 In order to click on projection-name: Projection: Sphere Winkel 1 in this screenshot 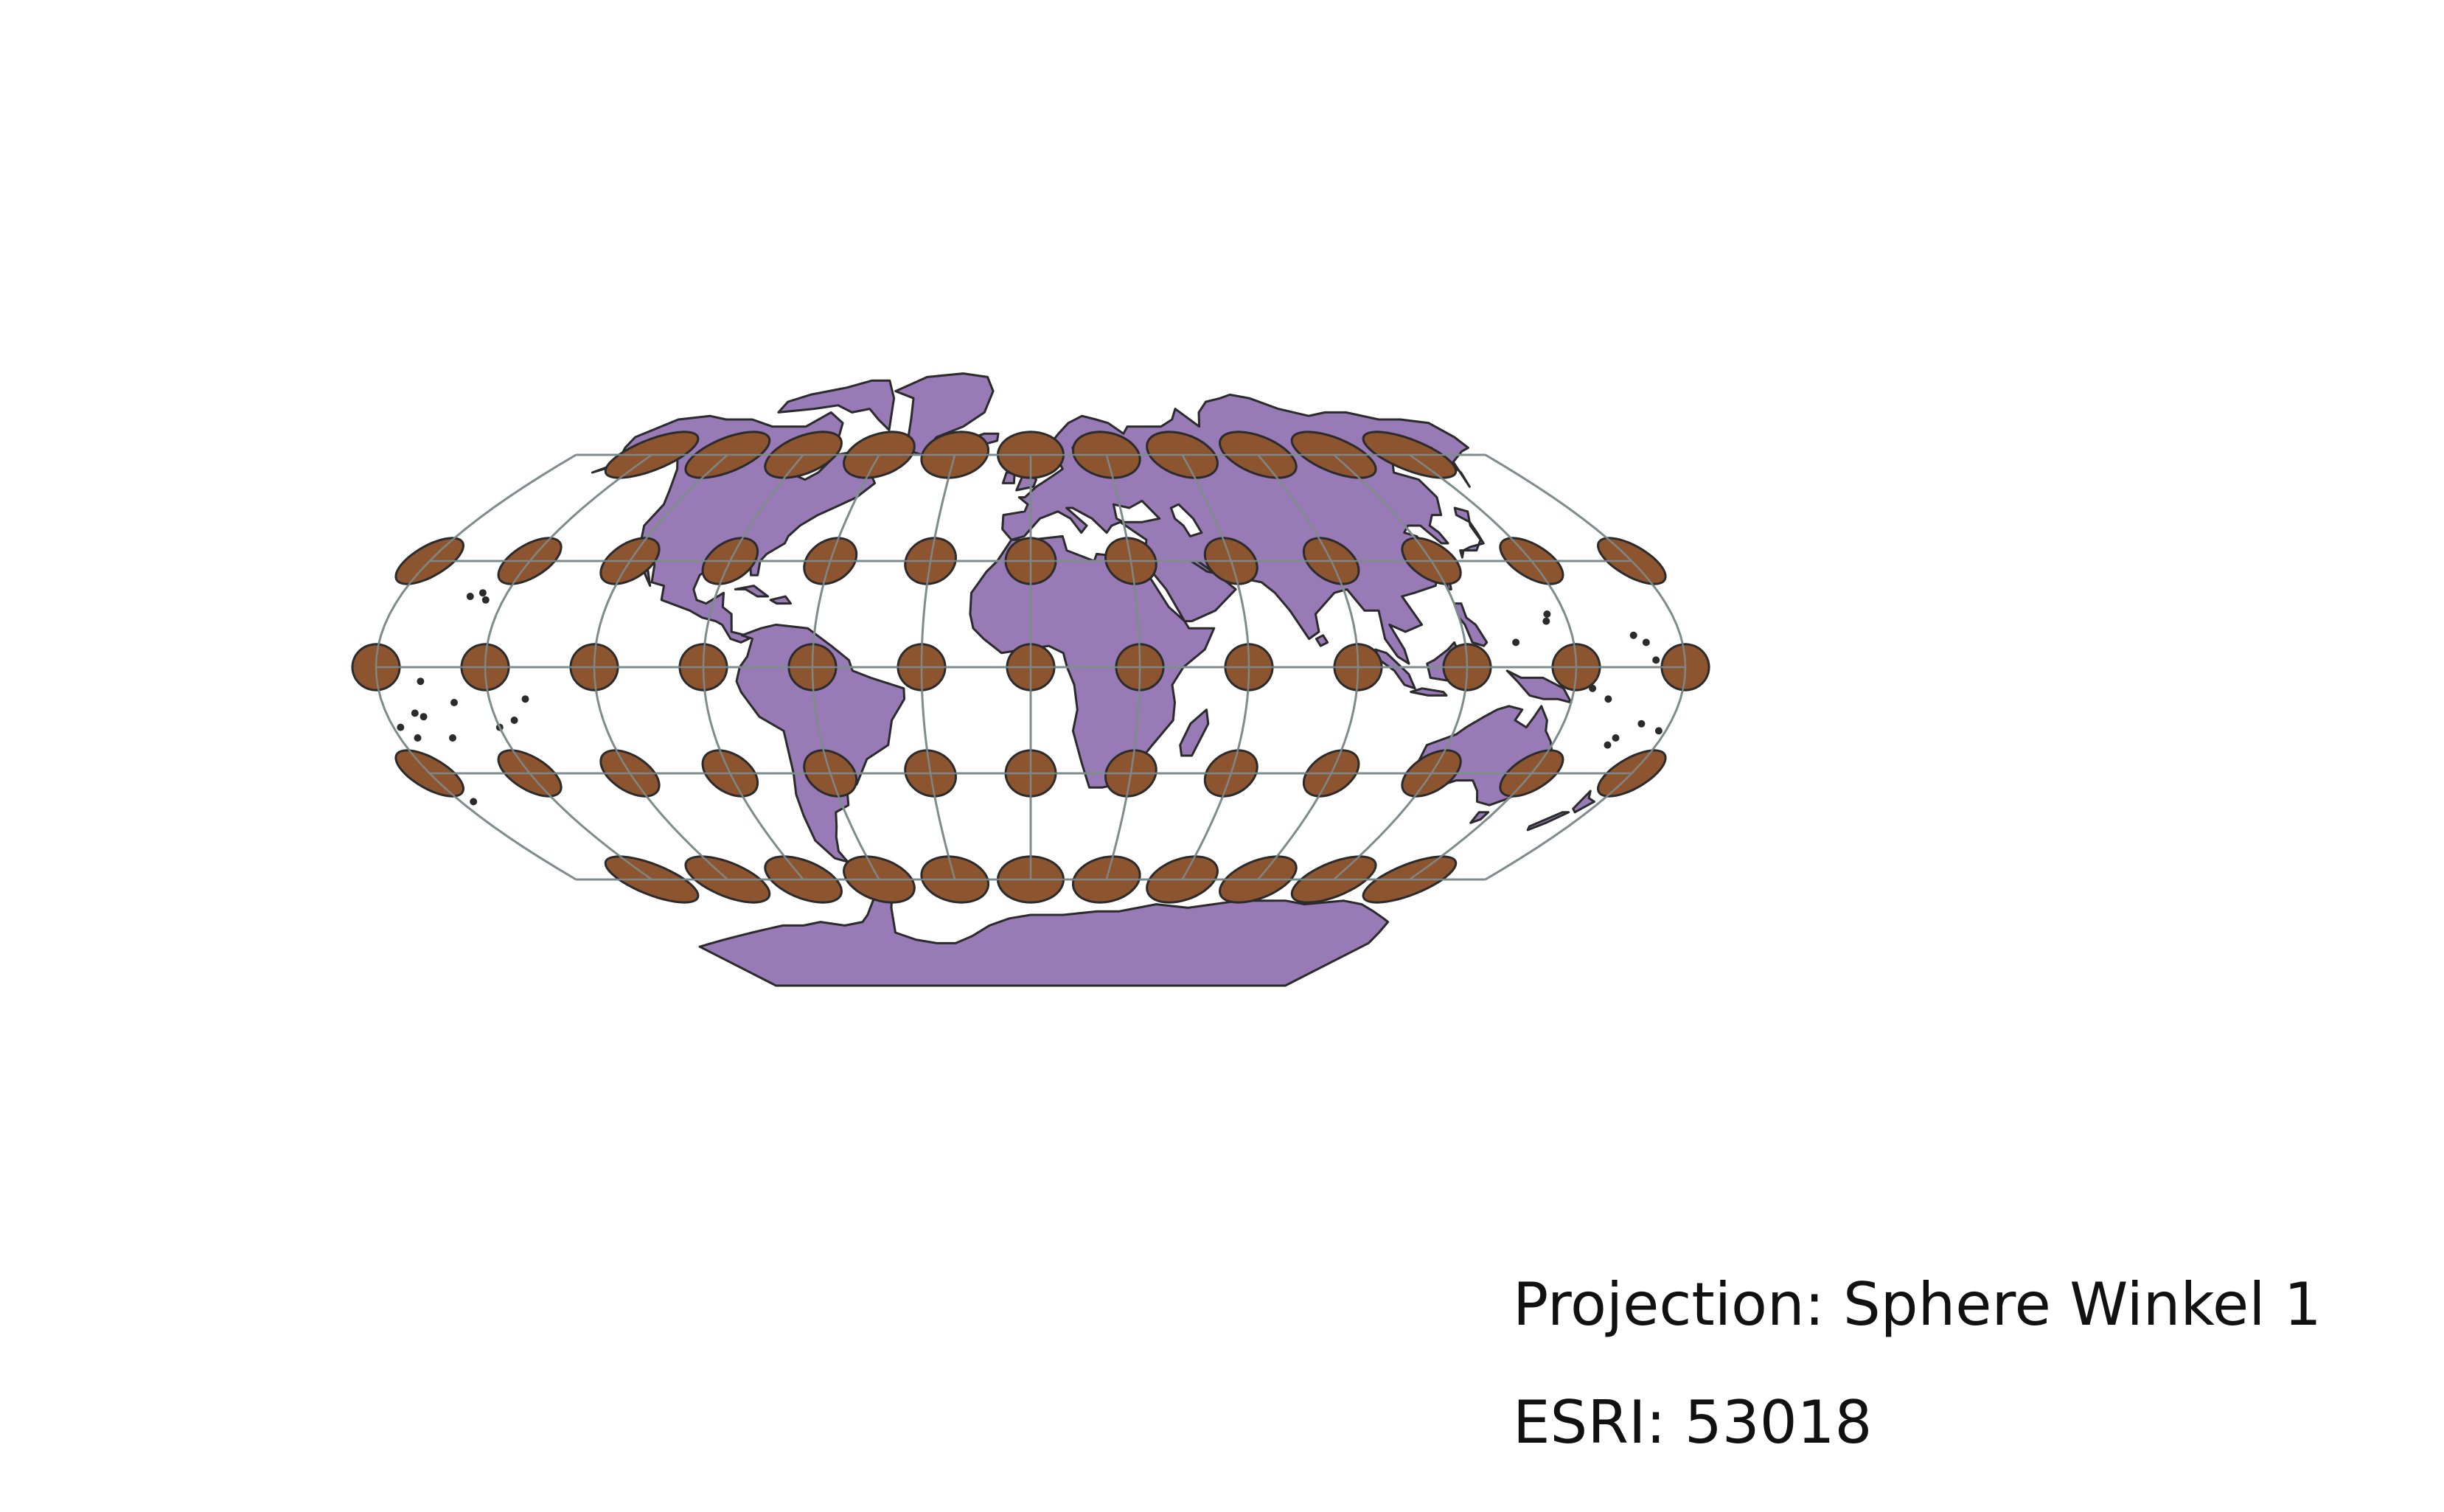, I will do `click(1917, 1304)`.